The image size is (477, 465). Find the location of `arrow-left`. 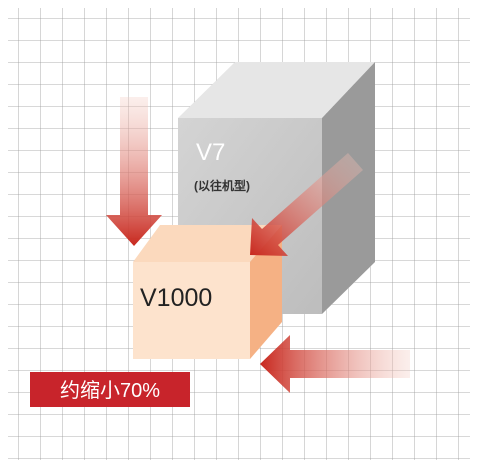

arrow-left is located at coordinates (335, 364).